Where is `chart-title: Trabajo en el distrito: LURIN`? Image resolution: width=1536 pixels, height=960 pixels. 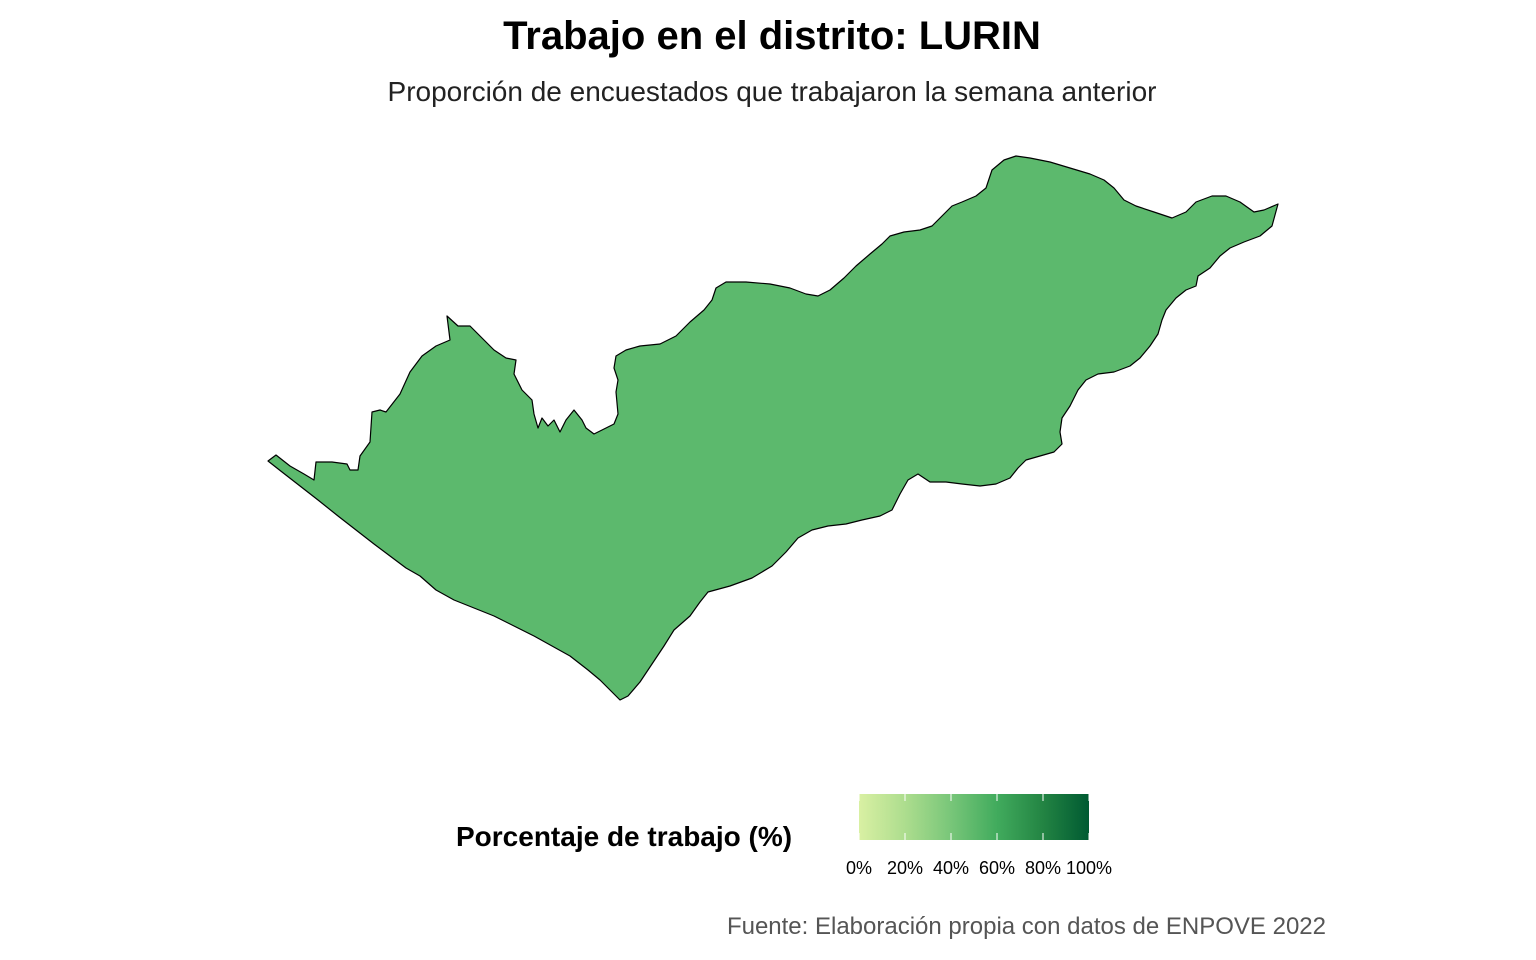
chart-title: Trabajo en el distrito: LURIN is located at coordinates (772, 36).